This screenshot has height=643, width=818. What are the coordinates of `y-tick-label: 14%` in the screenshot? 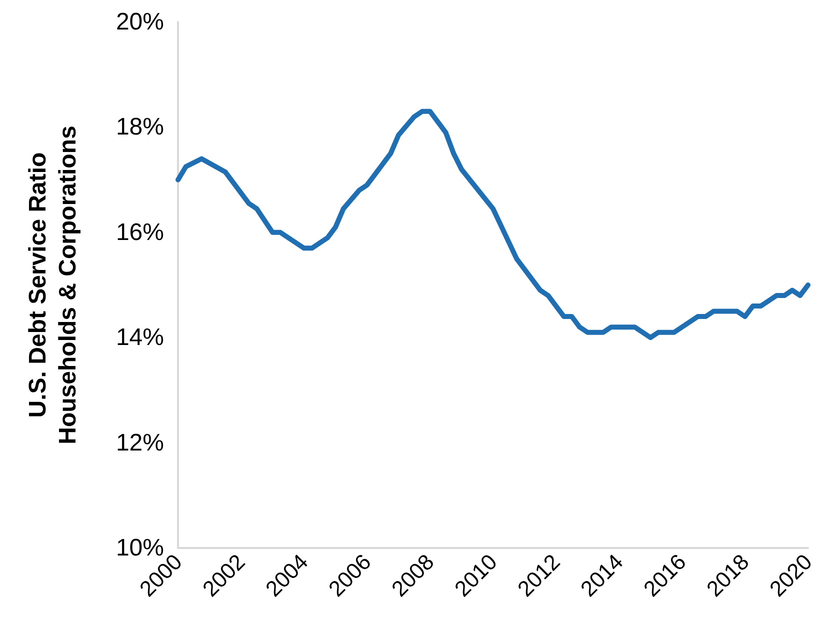 It's located at (140, 338).